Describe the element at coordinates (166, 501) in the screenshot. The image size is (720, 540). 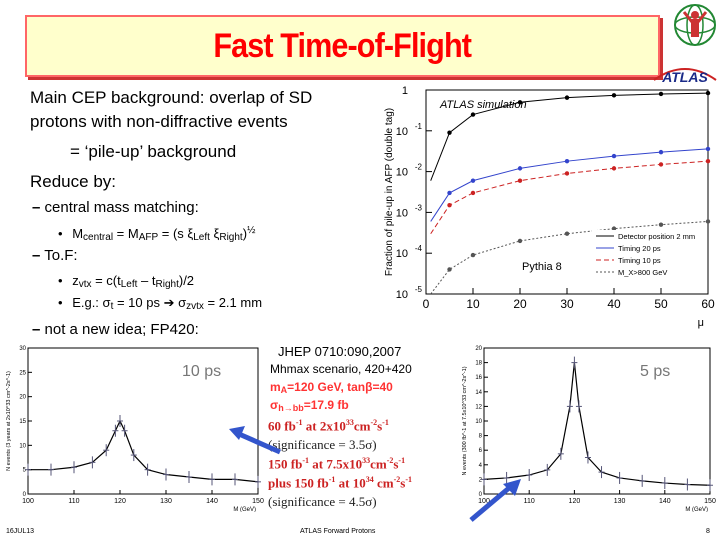
I see `x-tick-label: 130` at that location.